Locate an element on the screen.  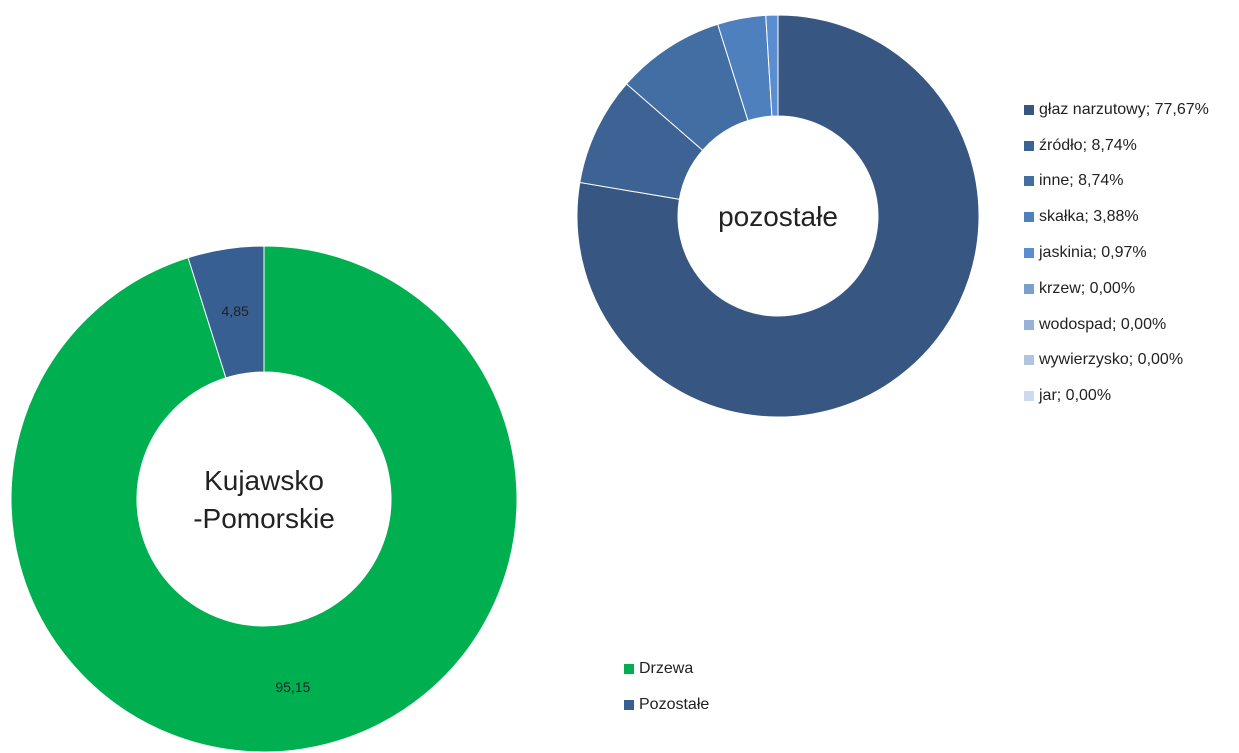
legend-kujawsko-pomorskie: Drzewa Pozostałe is located at coordinates (666, 687).